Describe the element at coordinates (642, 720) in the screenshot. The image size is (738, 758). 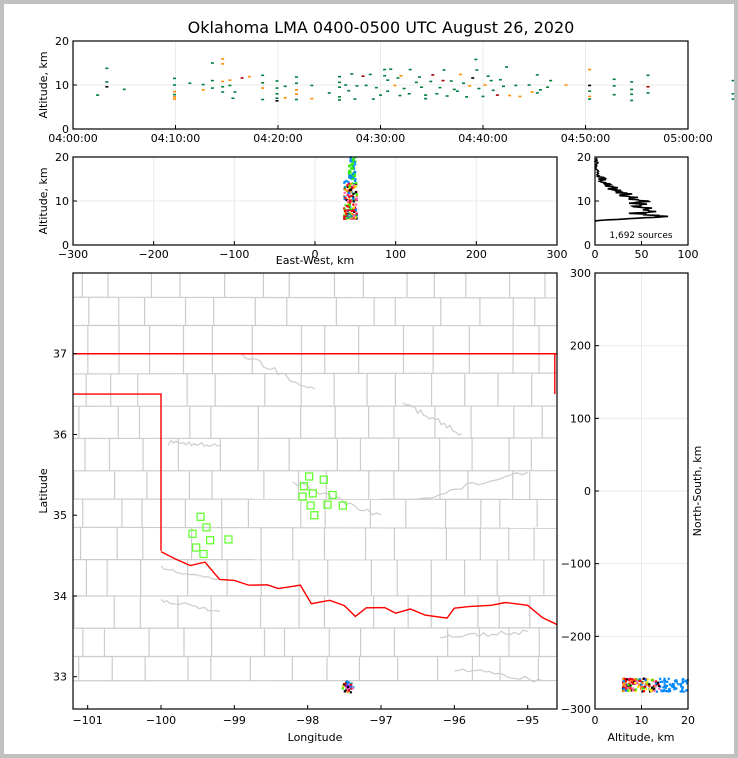
I see `x-tick-label: 10` at that location.